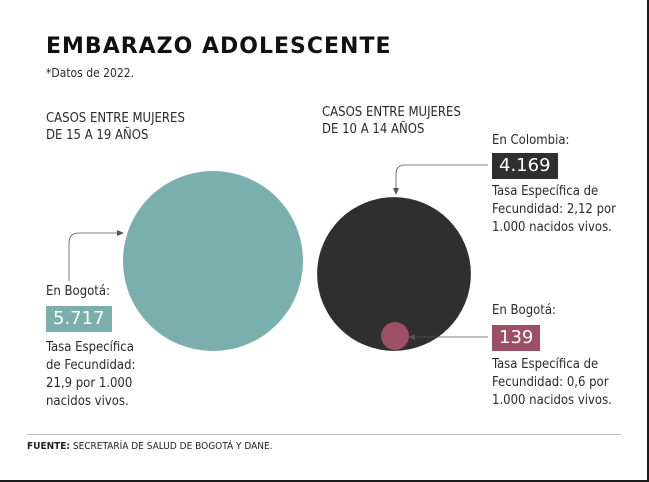 The image size is (649, 482). What do you see at coordinates (516, 338) in the screenshot?
I see `bogota-value-badge: 139` at bounding box center [516, 338].